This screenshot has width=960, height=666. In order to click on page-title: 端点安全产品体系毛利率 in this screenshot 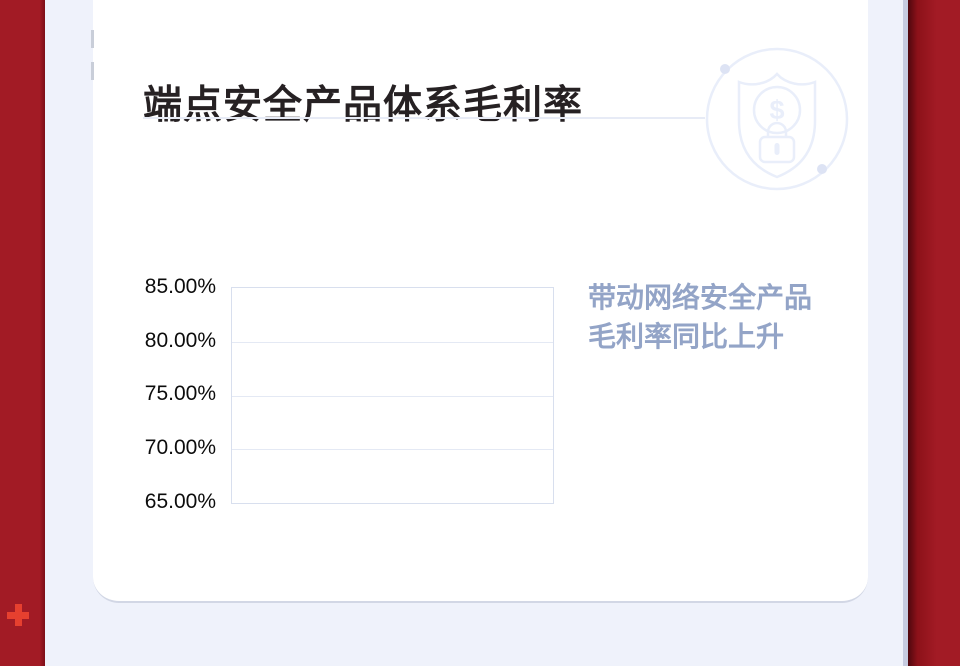, I will do `click(363, 106)`.